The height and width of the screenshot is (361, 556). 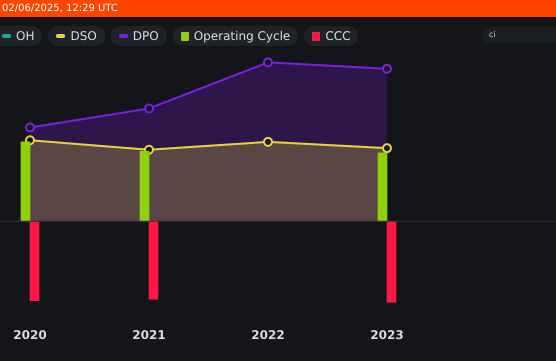 What do you see at coordinates (30, 335) in the screenshot?
I see `x-tick-label: 2020` at bounding box center [30, 335].